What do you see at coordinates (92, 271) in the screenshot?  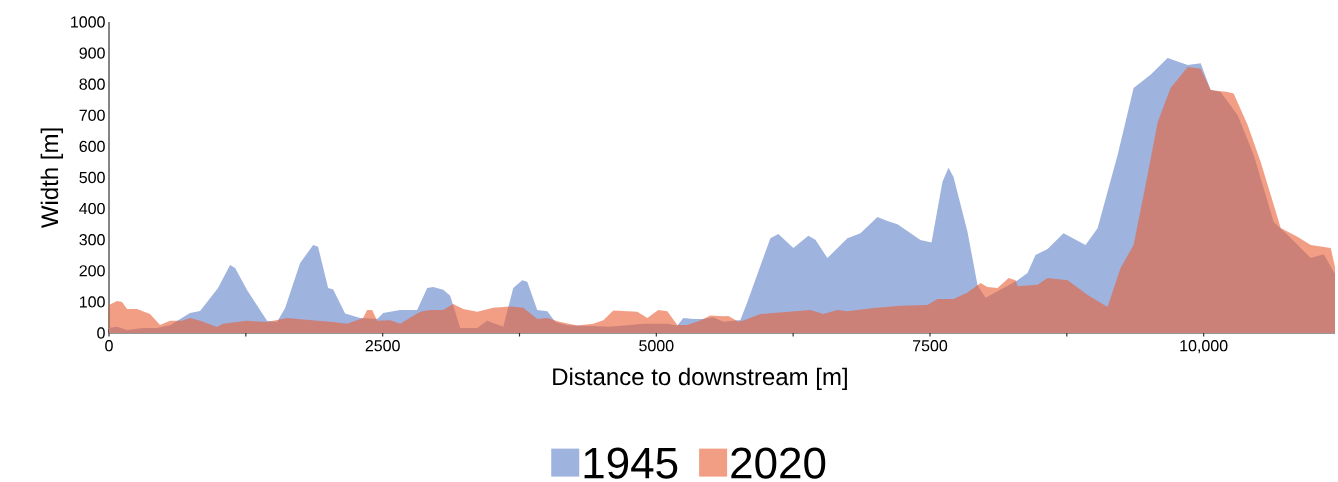 I see `y-tick-label: 200` at bounding box center [92, 271].